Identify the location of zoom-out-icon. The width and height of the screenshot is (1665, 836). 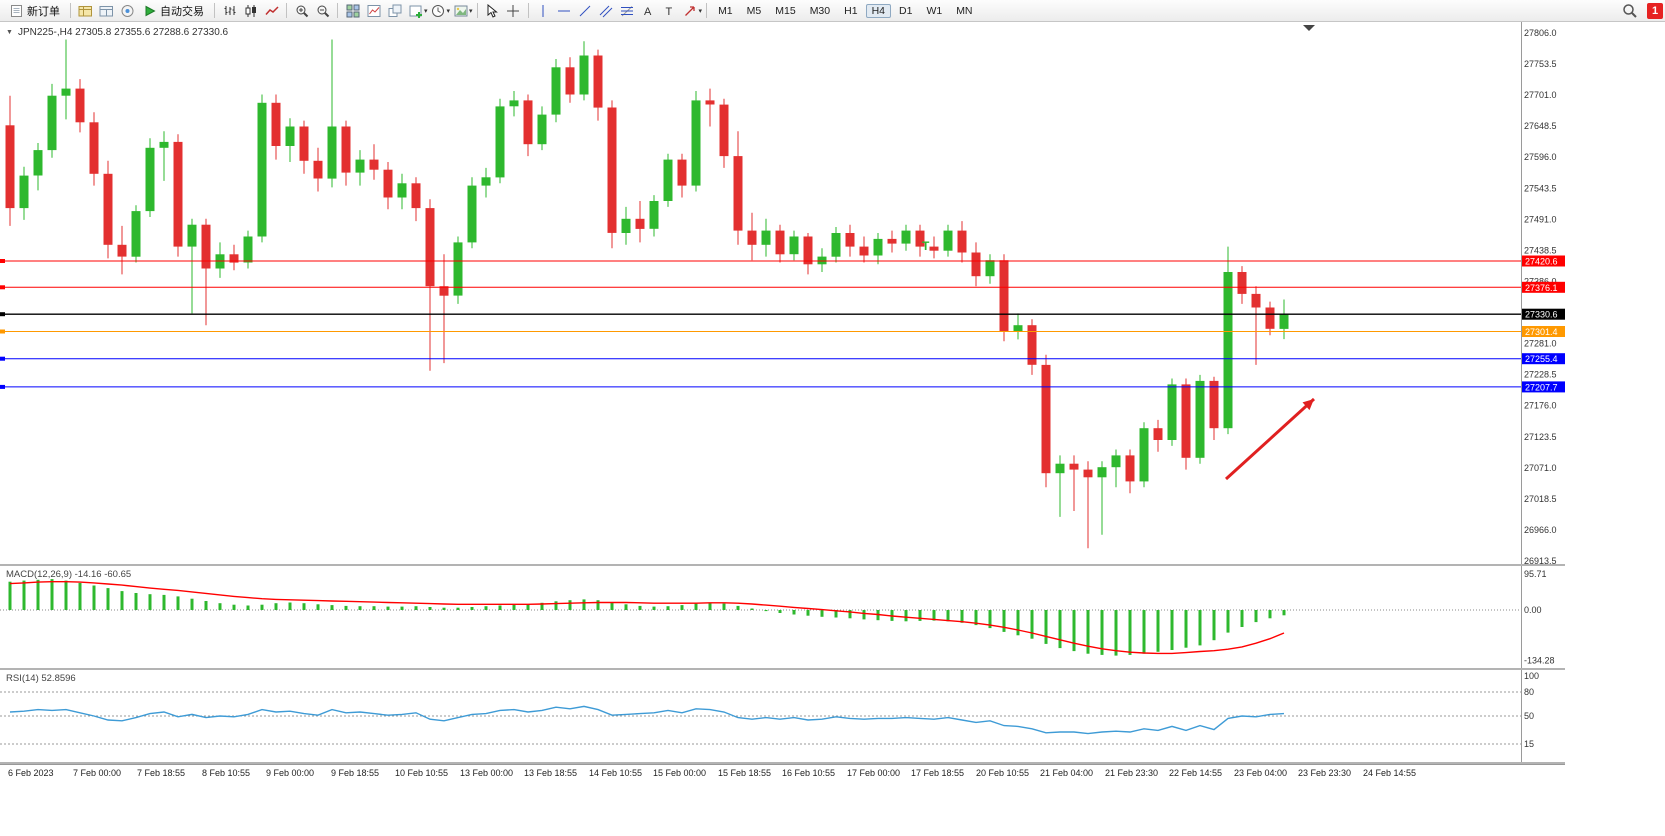
(322, 11).